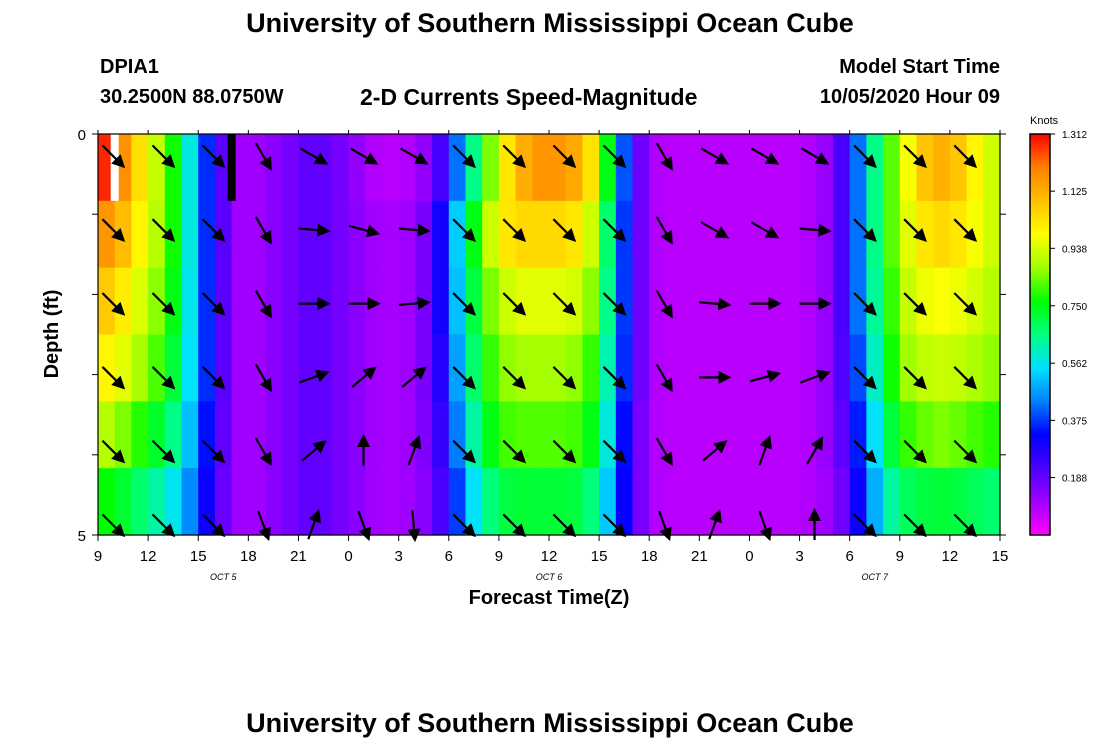 The height and width of the screenshot is (750, 1100). What do you see at coordinates (649, 556) in the screenshot?
I see `x-tick-label: 18` at bounding box center [649, 556].